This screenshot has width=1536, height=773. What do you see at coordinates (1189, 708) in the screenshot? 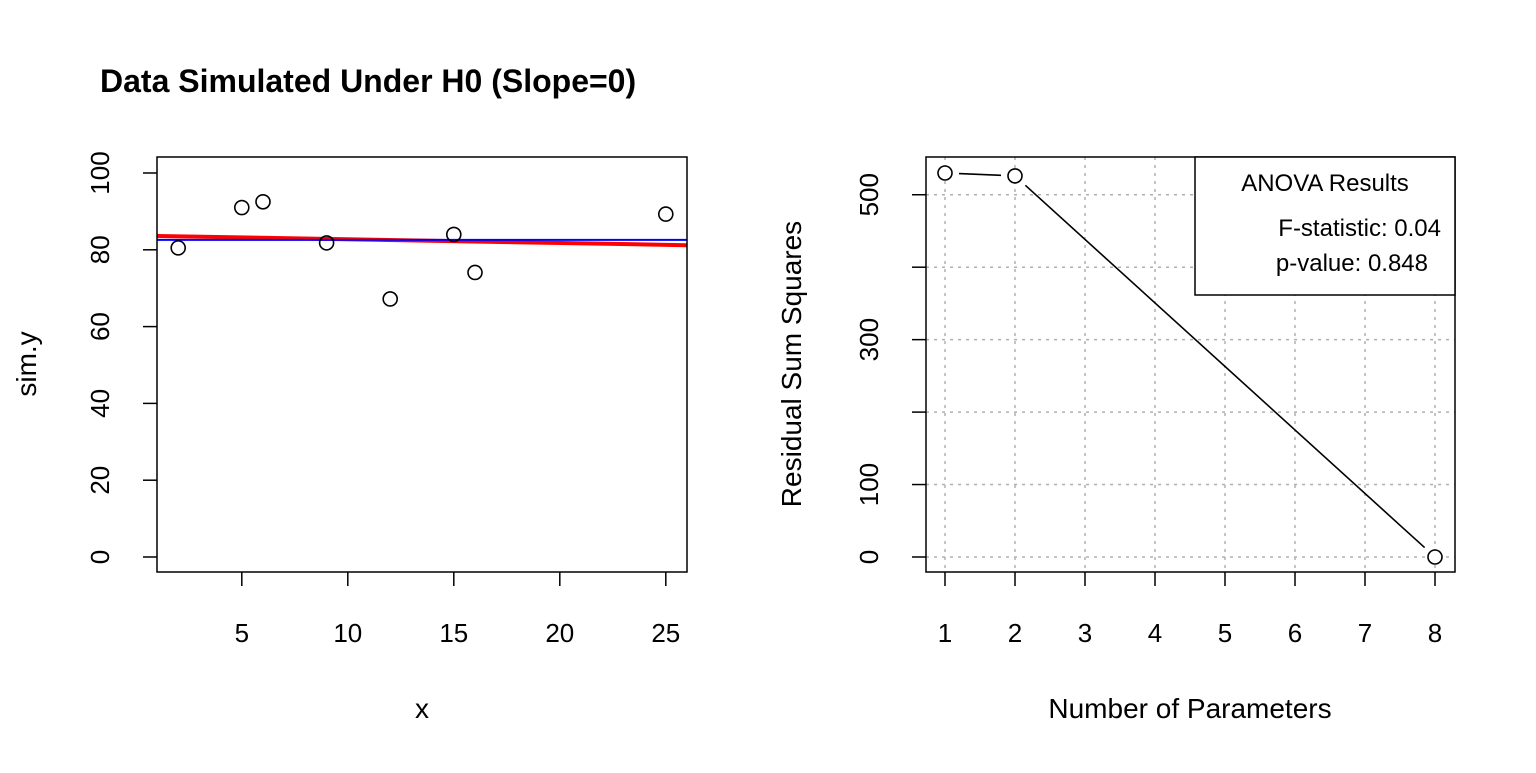
I see `right-x-axis-label: Number of Parameters` at bounding box center [1189, 708].